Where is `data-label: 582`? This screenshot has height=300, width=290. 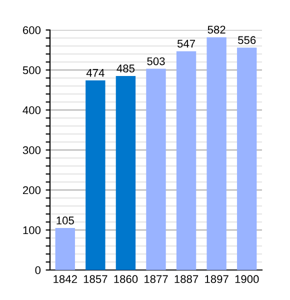
data-label: 582 is located at coordinates (217, 30).